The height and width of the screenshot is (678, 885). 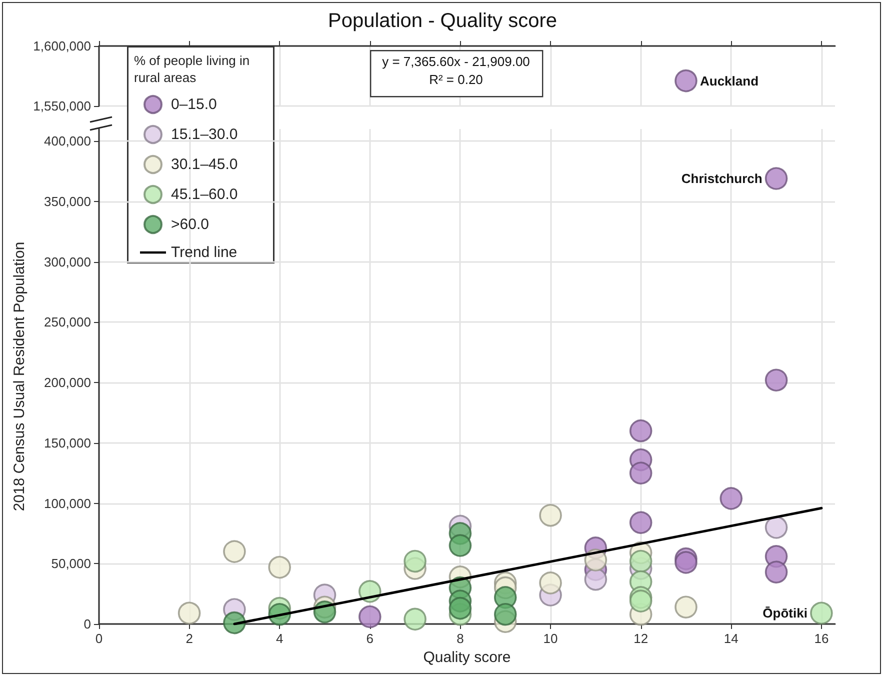 What do you see at coordinates (280, 638) in the screenshot?
I see `x-tick-label: 4` at bounding box center [280, 638].